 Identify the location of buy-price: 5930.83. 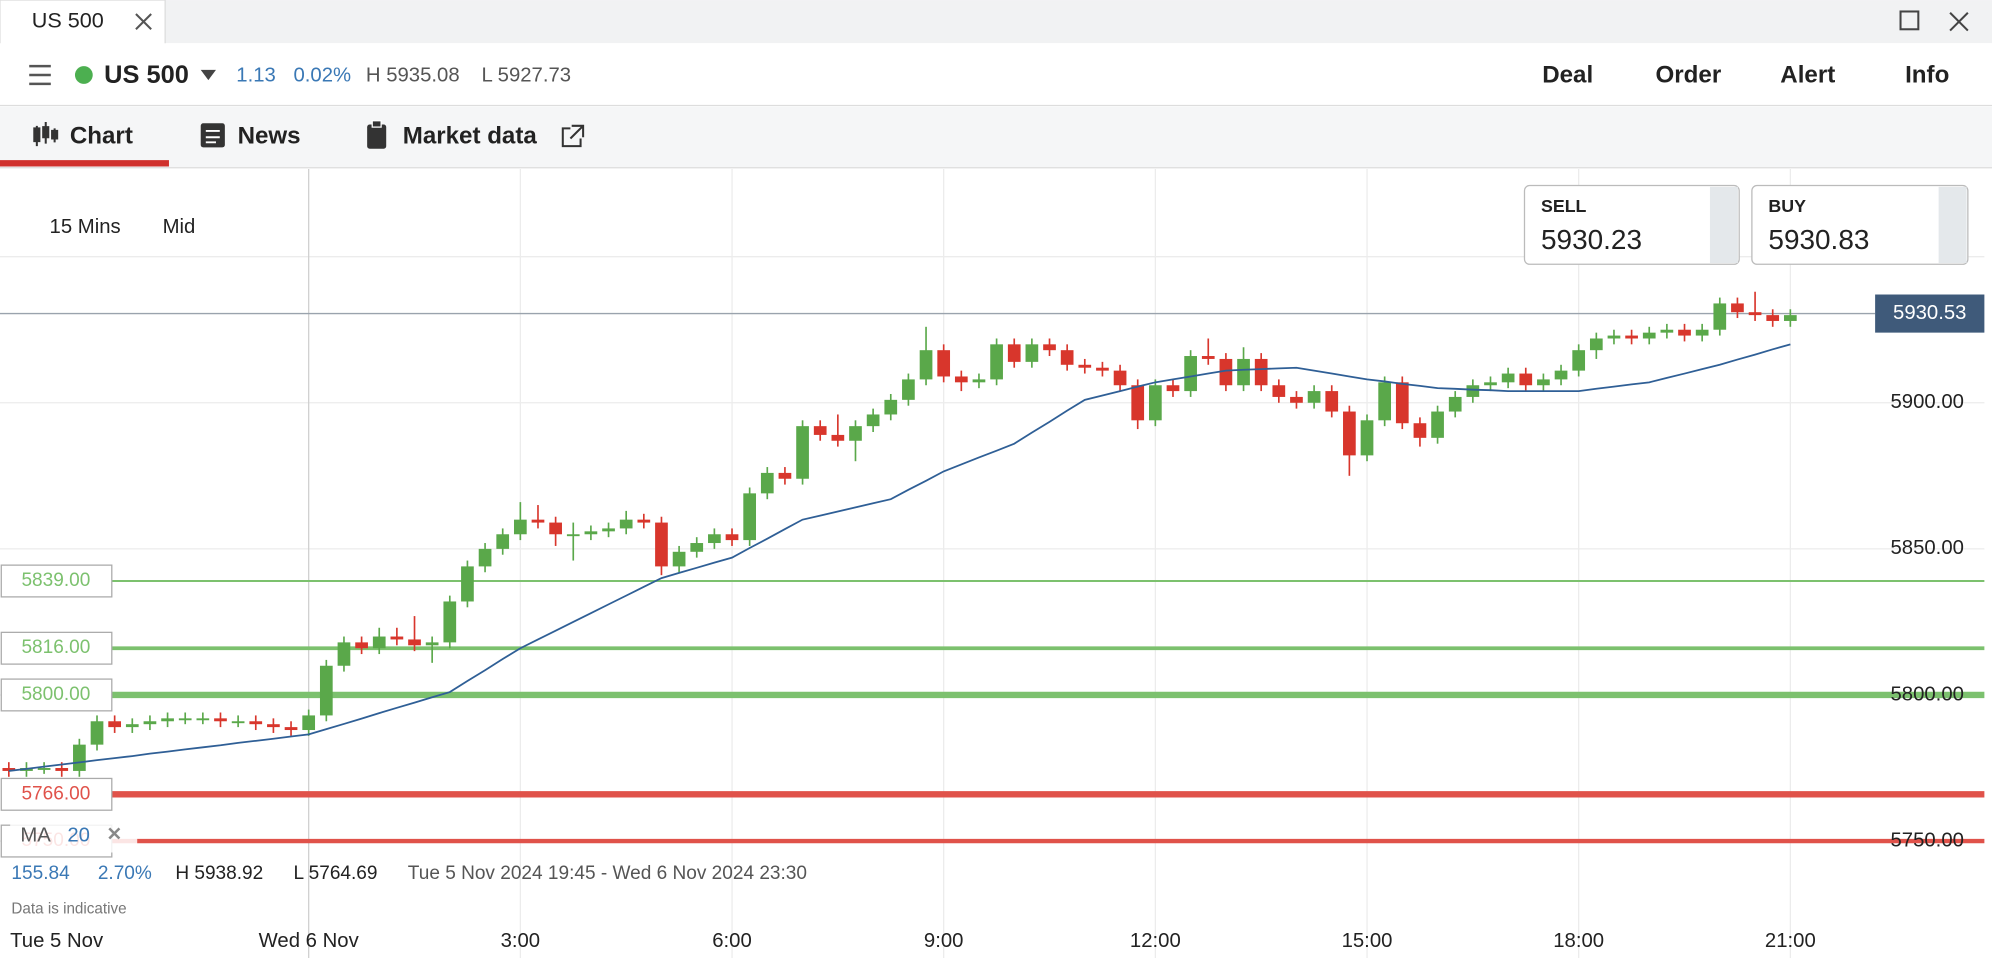
(1818, 239).